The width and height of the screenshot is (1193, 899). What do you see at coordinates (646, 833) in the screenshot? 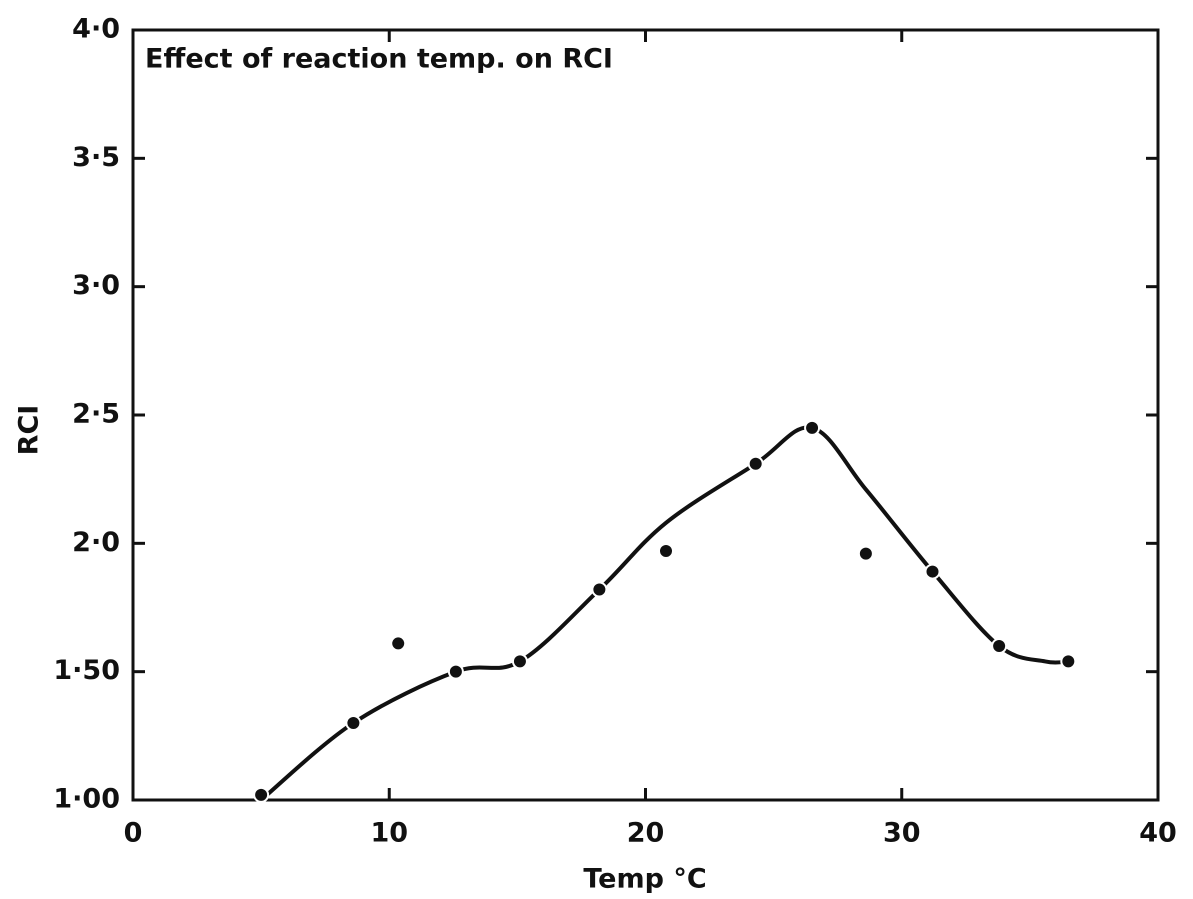
I see `x-tick-label: 20` at bounding box center [646, 833].